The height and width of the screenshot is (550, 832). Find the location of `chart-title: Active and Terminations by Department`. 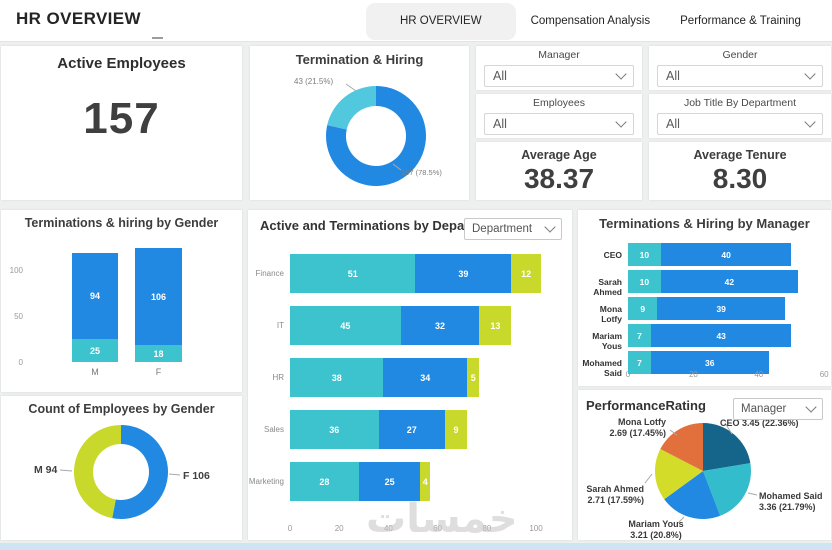

chart-title: Active and Terminations by Department is located at coordinates (382, 225).